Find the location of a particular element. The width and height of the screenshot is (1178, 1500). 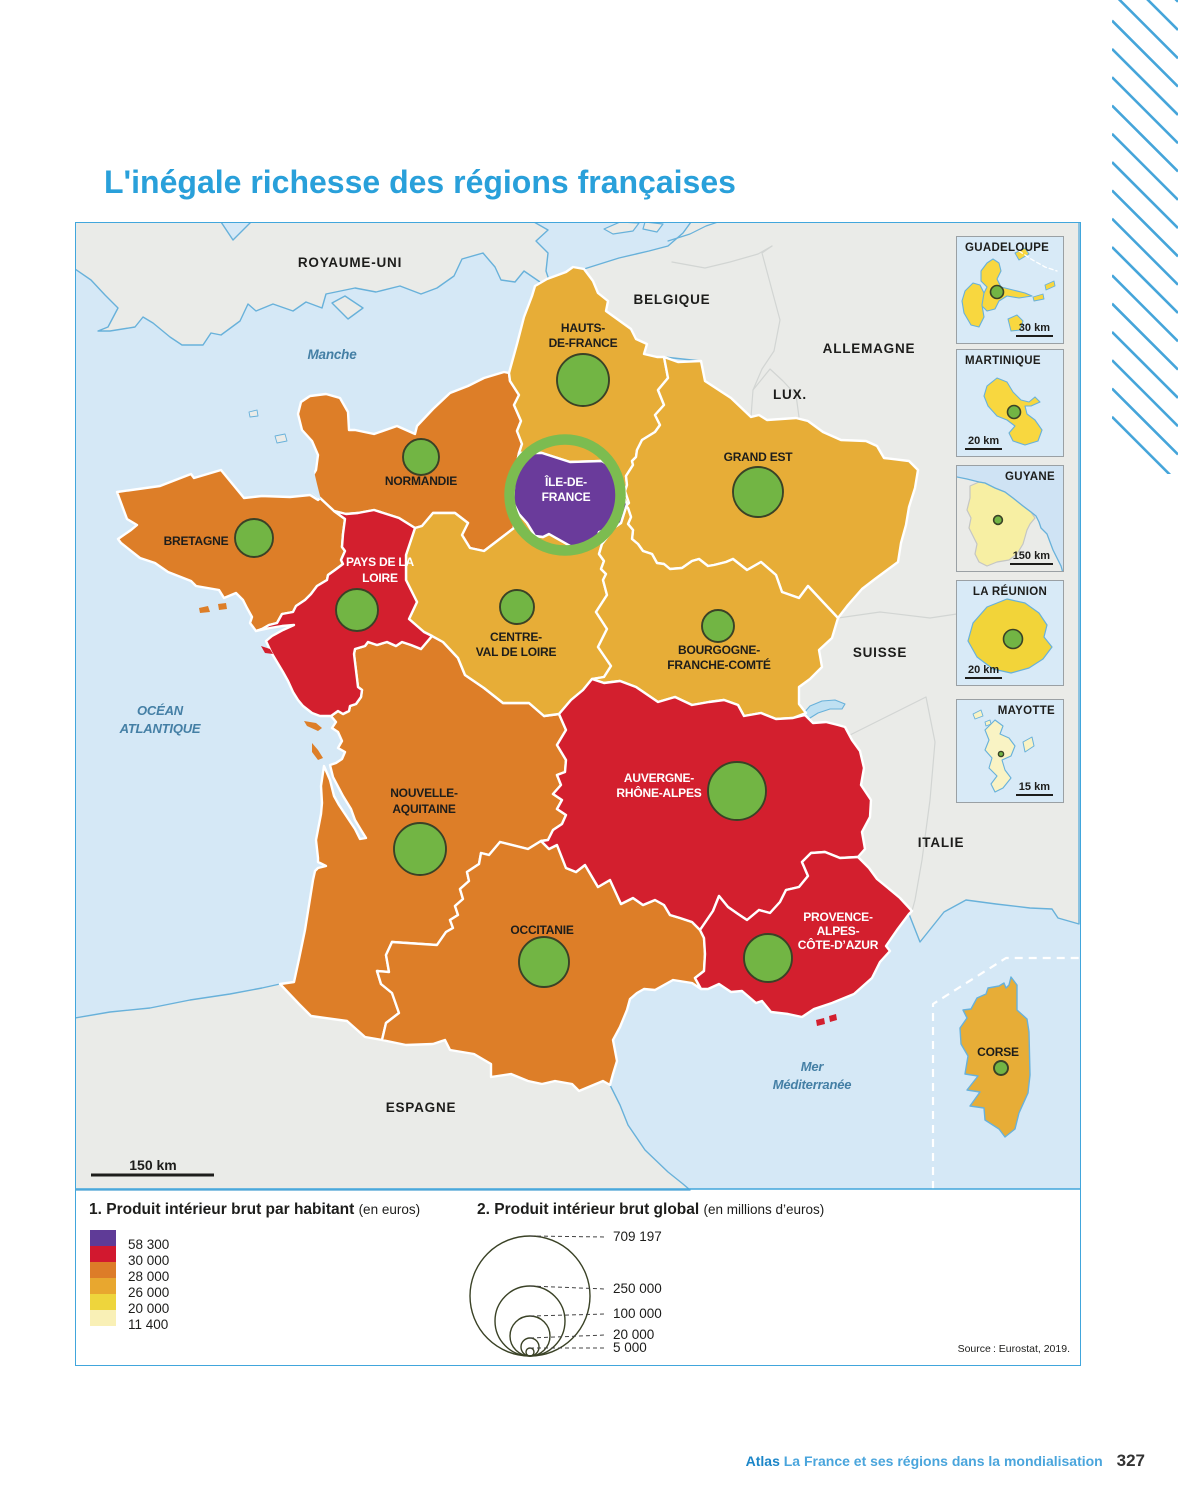

svg-text: GRAND EST is located at coordinates (759, 457).